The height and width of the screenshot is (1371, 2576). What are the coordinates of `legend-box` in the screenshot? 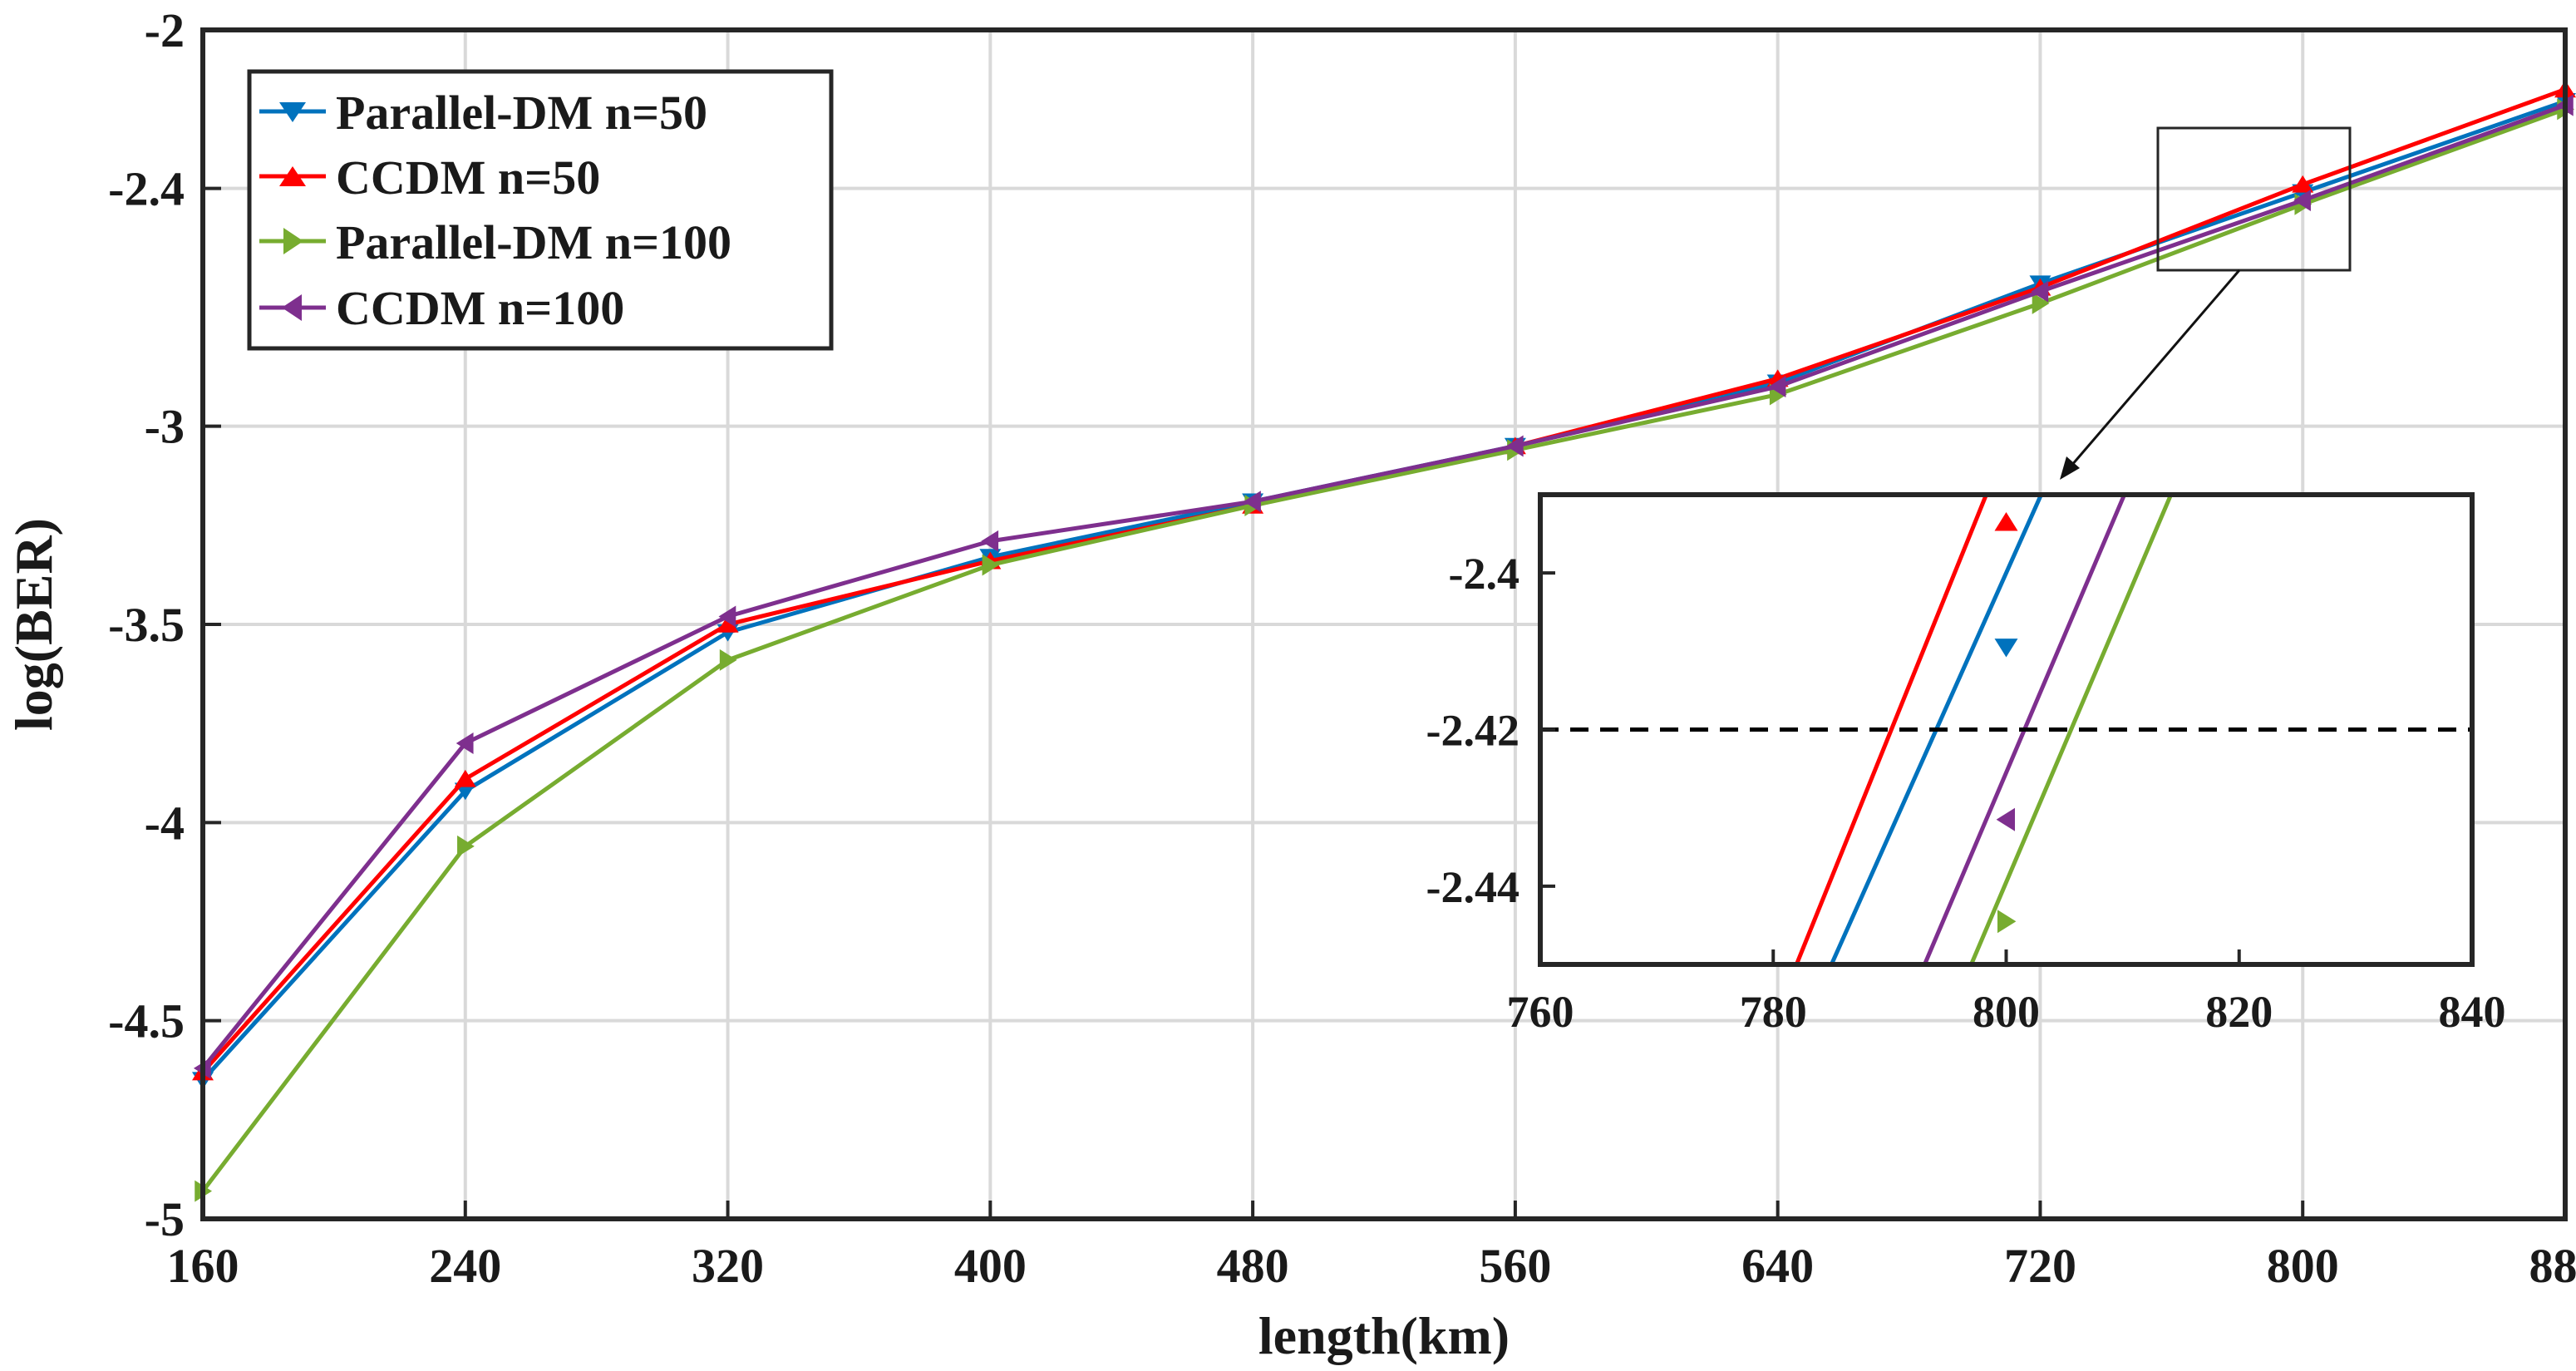 It's located at (540, 210).